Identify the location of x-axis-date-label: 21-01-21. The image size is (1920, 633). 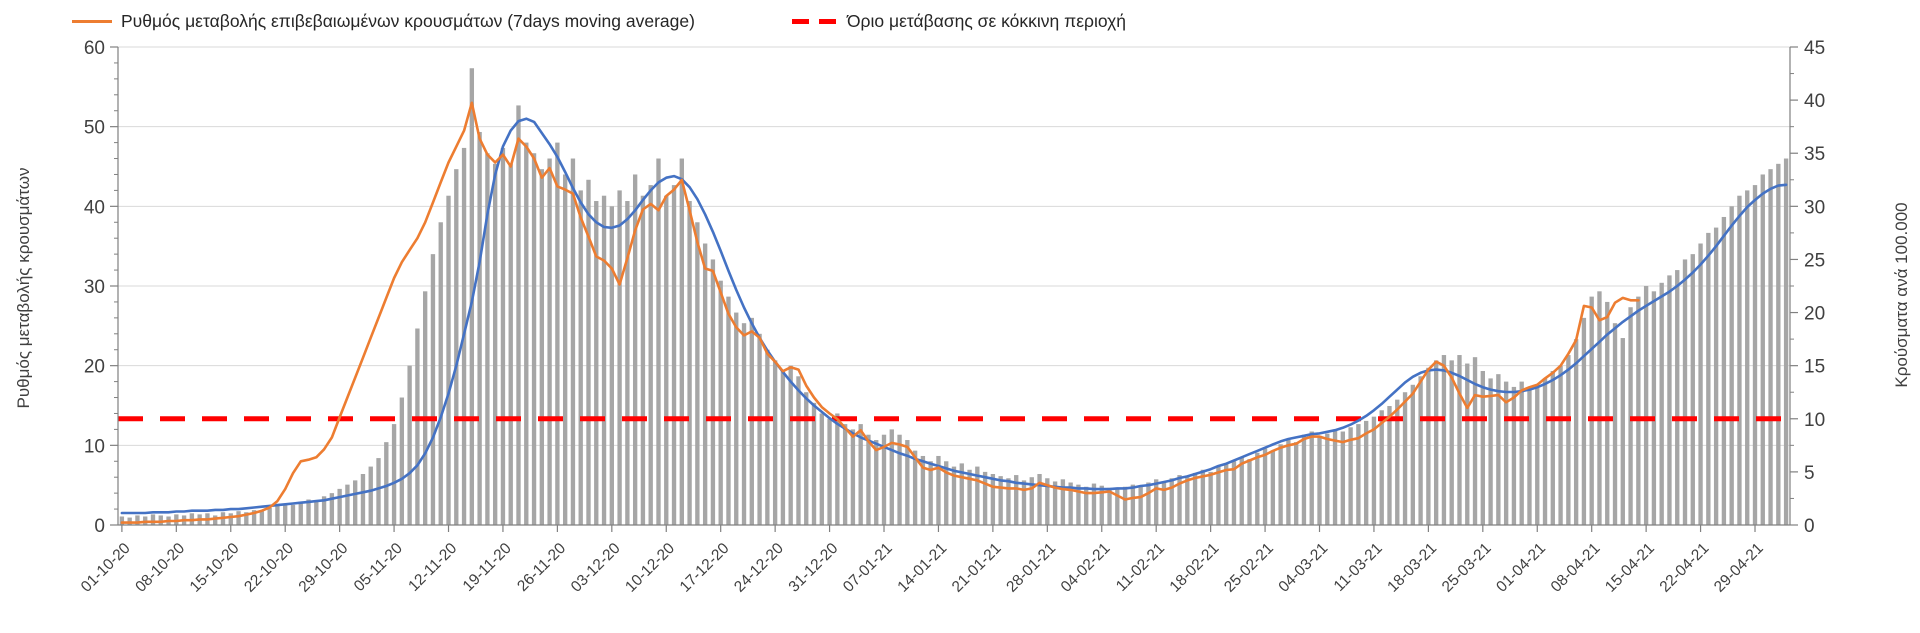
(977, 568).